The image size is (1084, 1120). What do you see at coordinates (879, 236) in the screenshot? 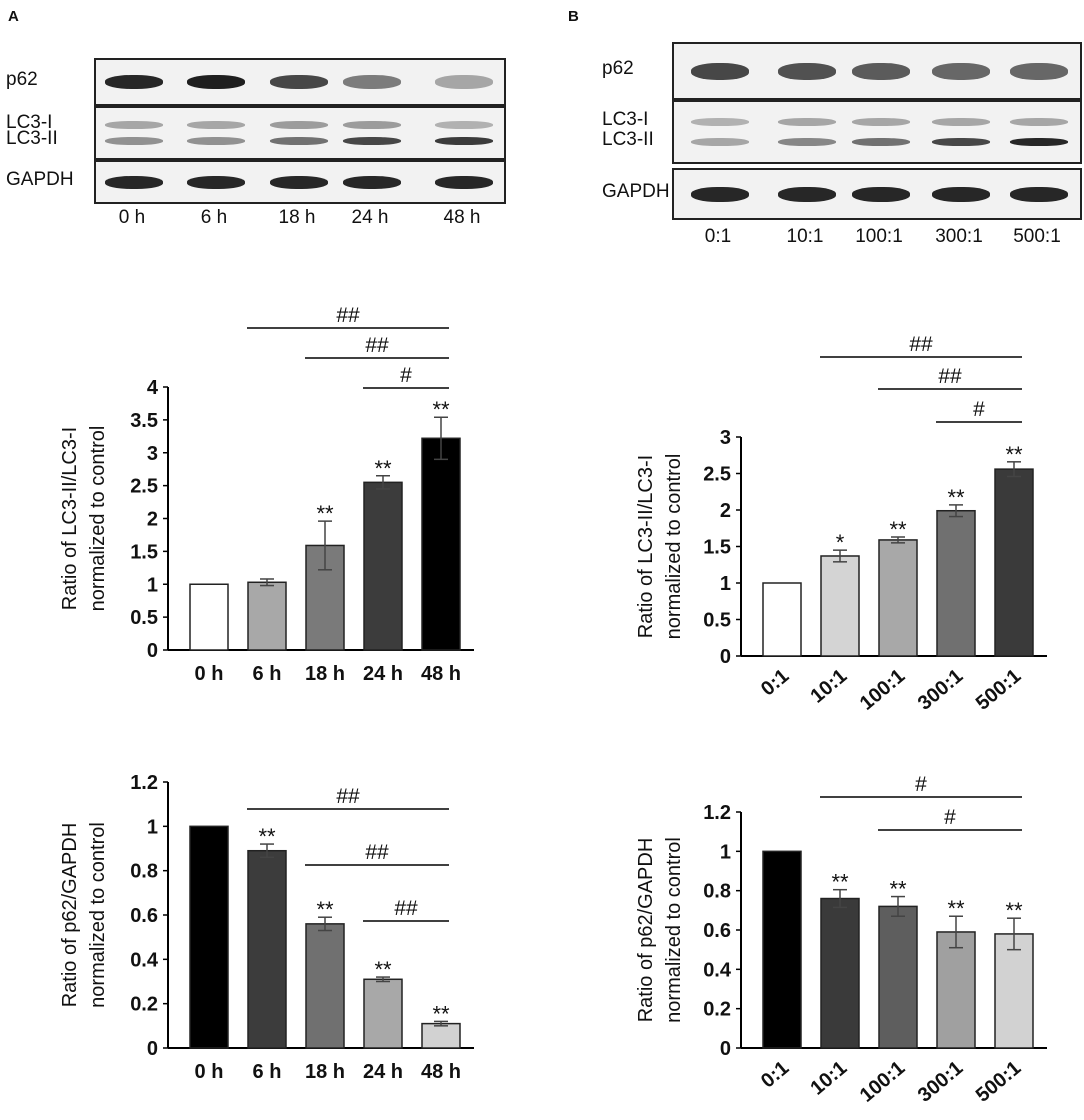
I see `blot-lane-label: 100:1` at bounding box center [879, 236].